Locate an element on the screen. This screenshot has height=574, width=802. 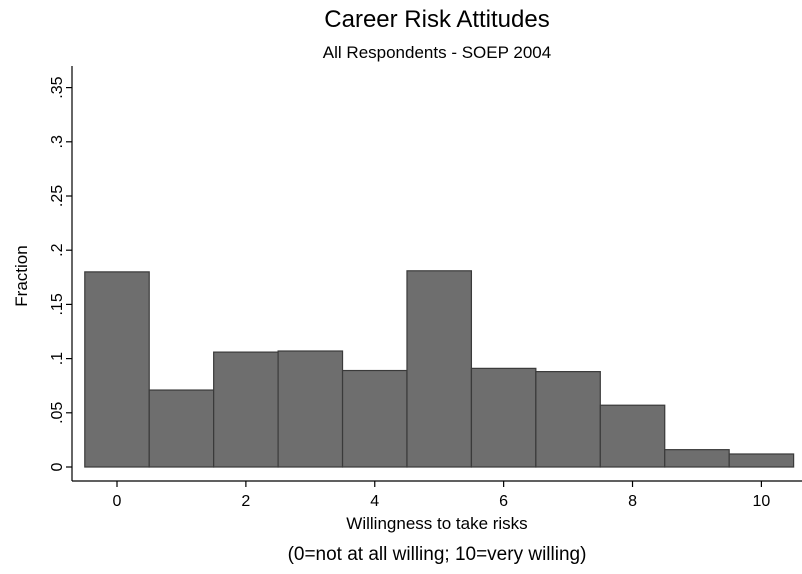
y-tick-label-.1: .1 is located at coordinates (57, 358).